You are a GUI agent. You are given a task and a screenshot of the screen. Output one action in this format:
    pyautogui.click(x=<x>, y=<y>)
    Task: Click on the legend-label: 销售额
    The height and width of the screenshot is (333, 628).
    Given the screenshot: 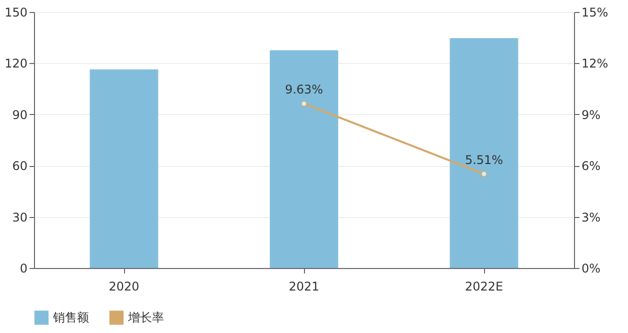 What is the action you would take?
    pyautogui.click(x=70, y=317)
    